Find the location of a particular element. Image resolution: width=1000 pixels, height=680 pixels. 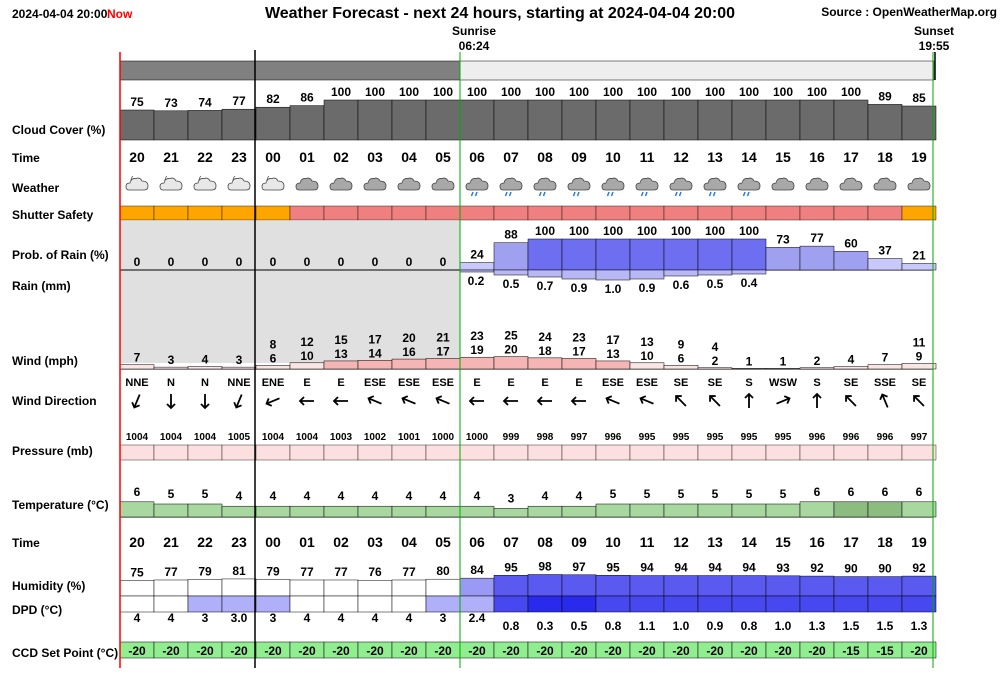

wind-gust-value: 17 is located at coordinates (613, 340).